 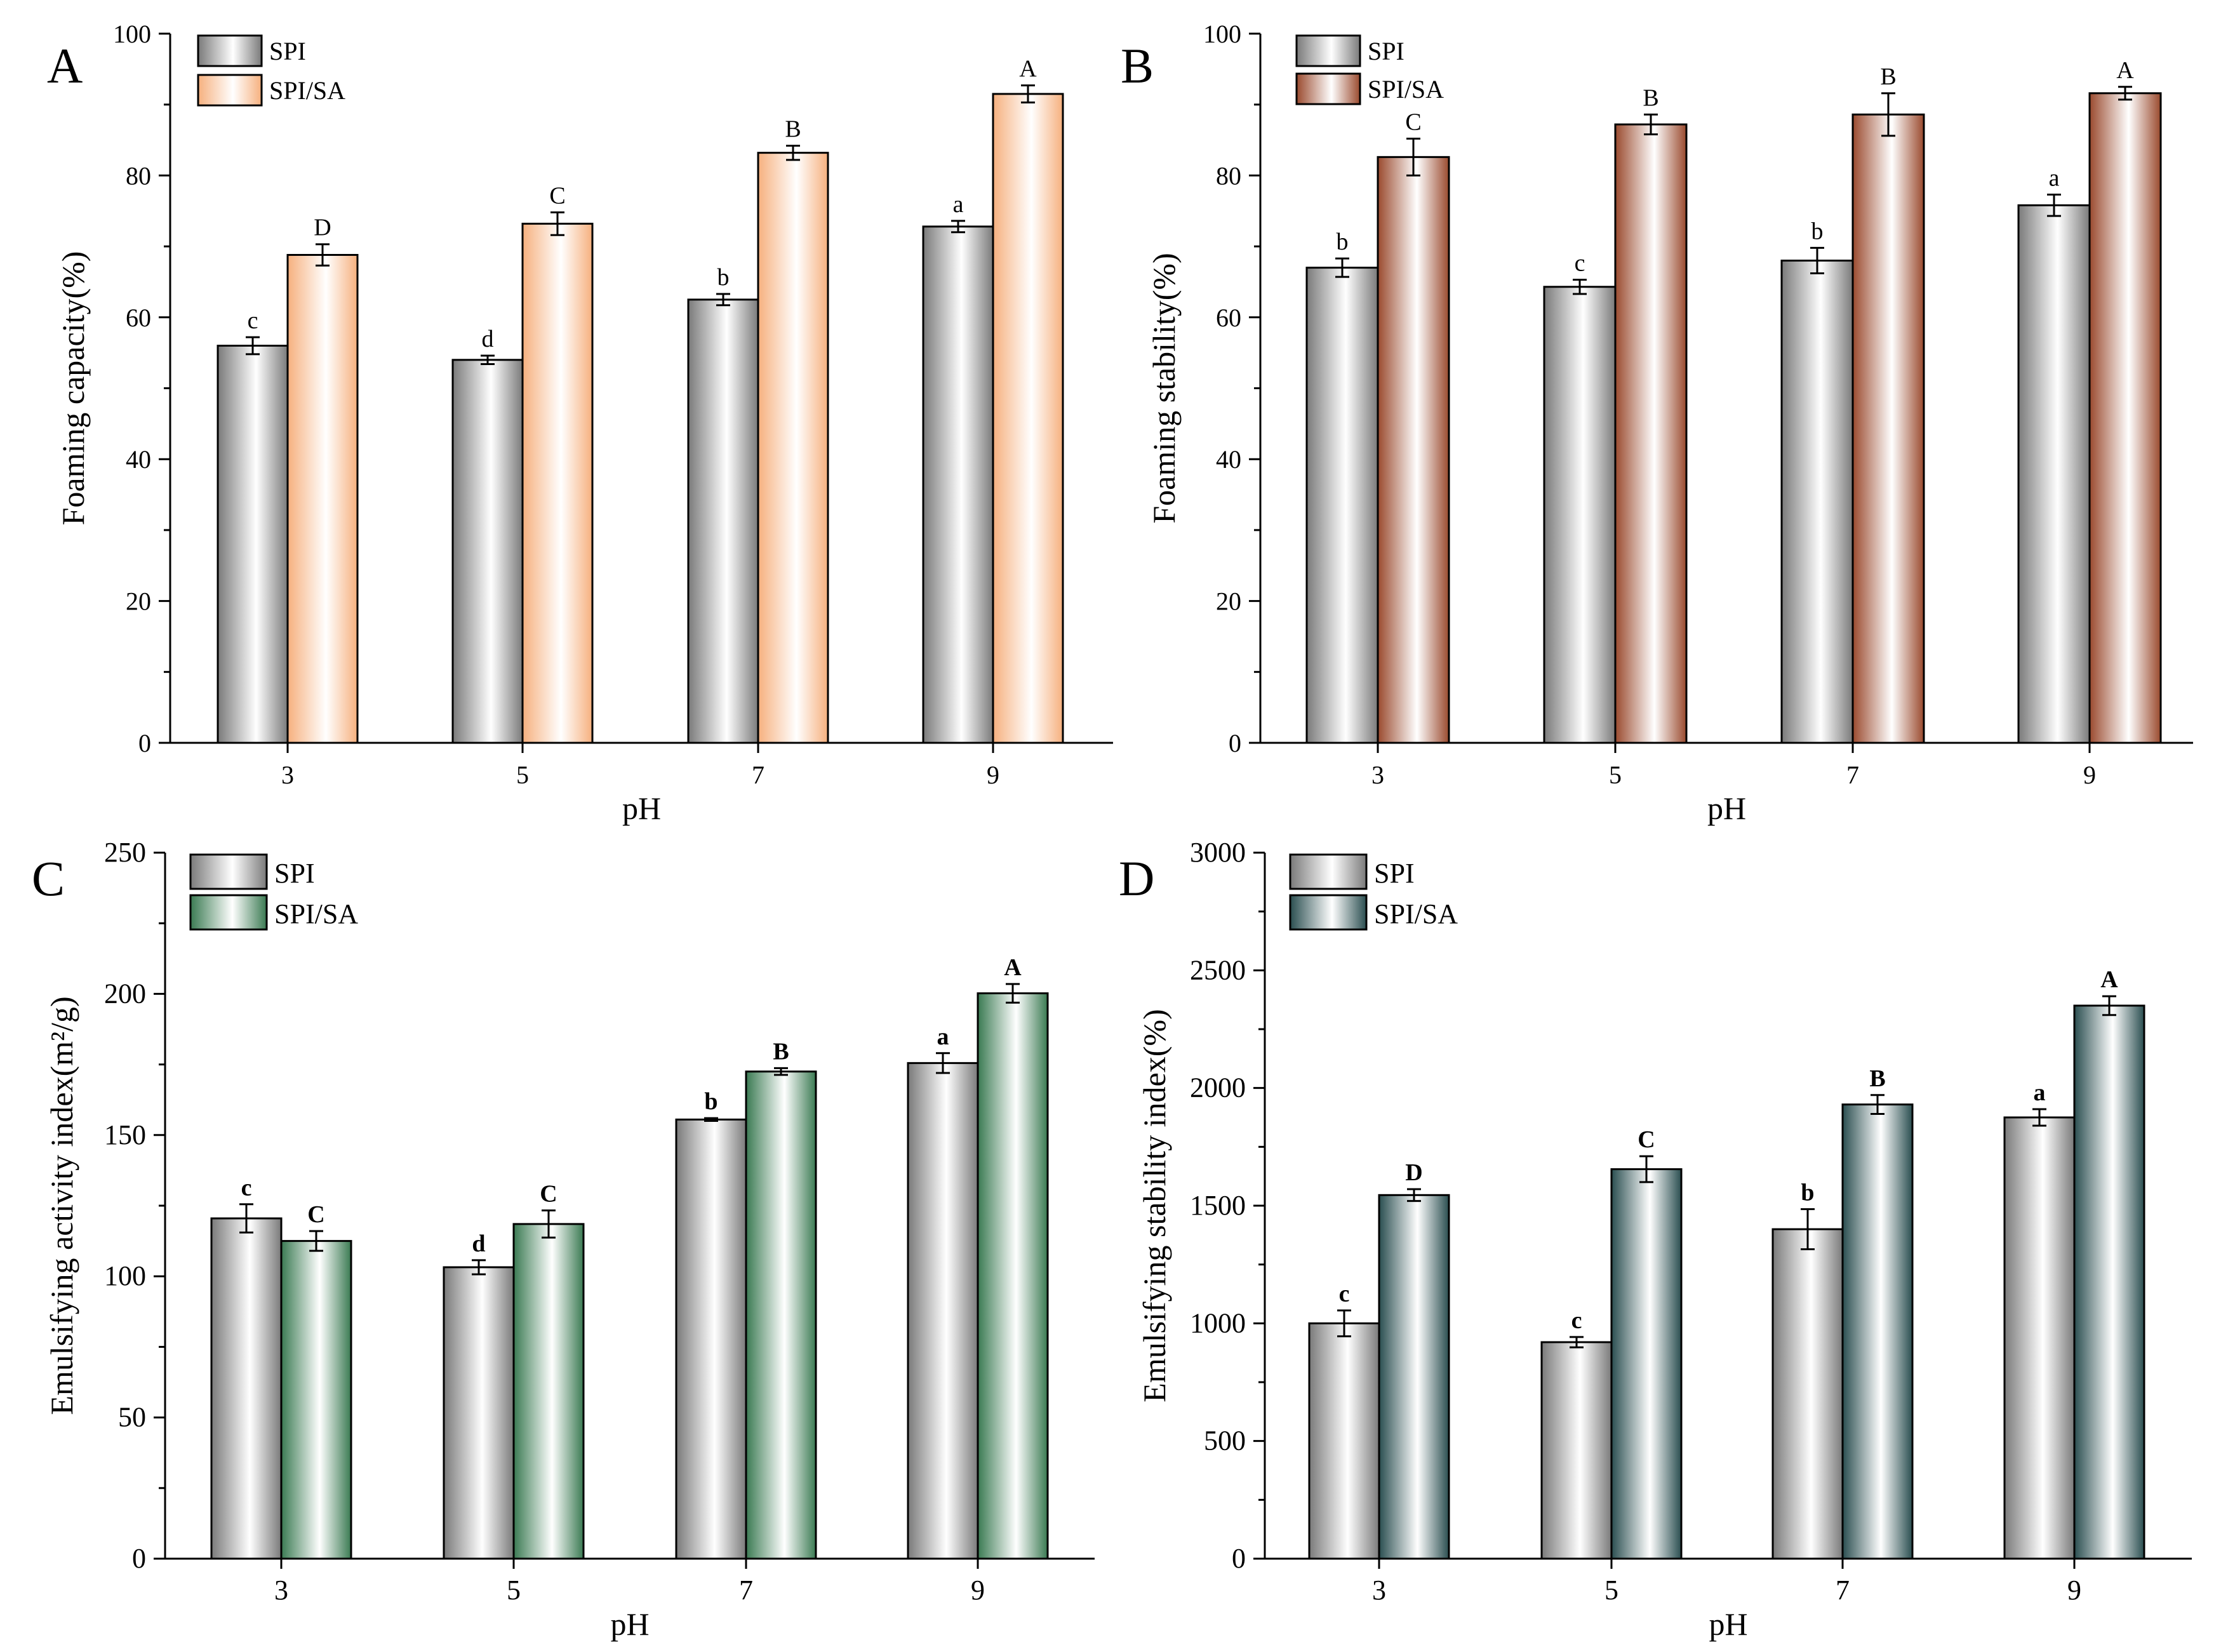 What do you see at coordinates (1229, 317) in the screenshot?
I see `y-tick-label: 60` at bounding box center [1229, 317].